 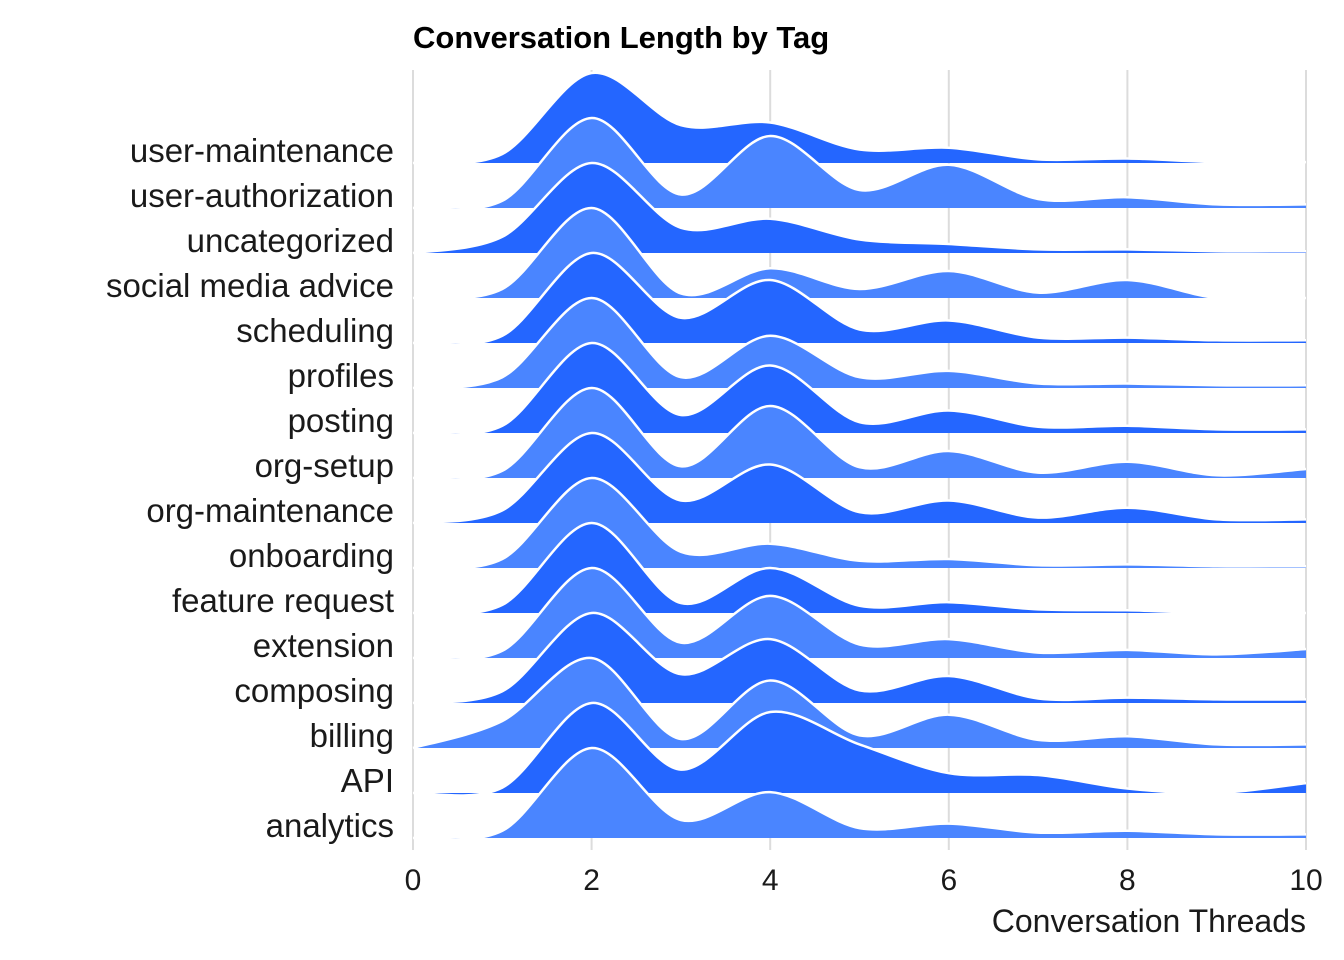 What do you see at coordinates (250, 285) in the screenshot?
I see `ridge-label: social media advice` at bounding box center [250, 285].